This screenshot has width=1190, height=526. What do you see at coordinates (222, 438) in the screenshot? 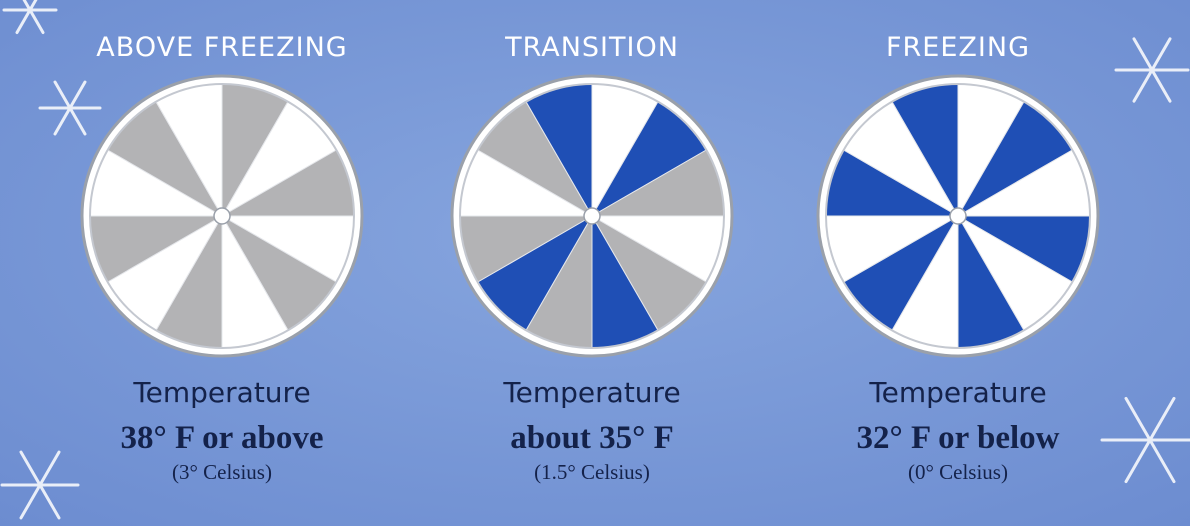
I see `fahrenheit-value: 38° F or above` at bounding box center [222, 438].